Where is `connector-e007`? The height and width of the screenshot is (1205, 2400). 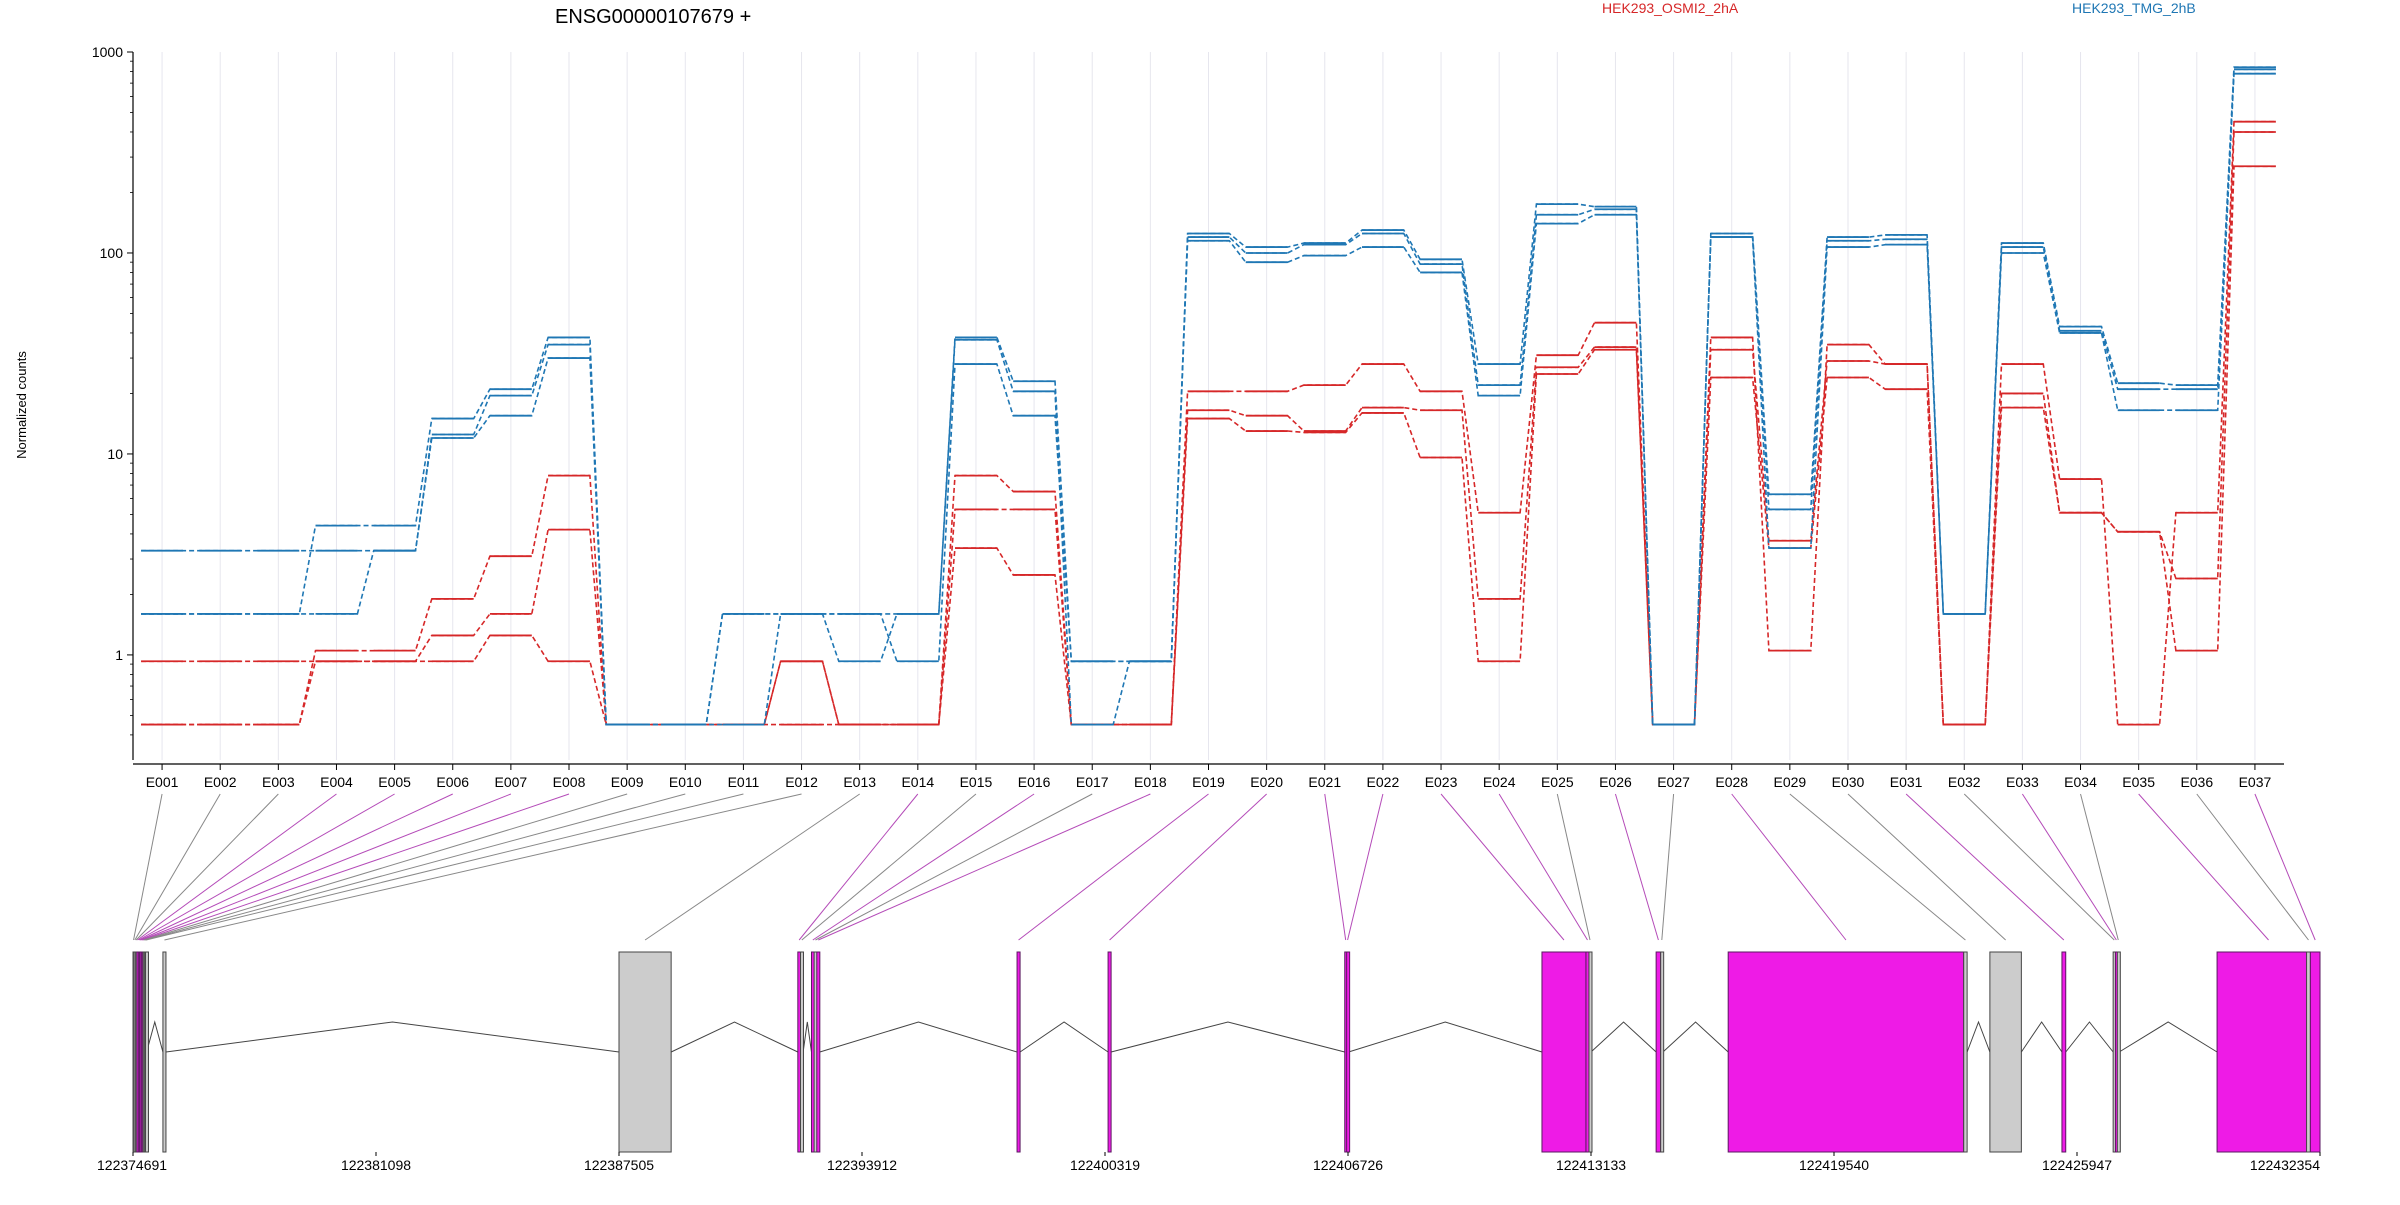
connector-e007 is located at coordinates (326, 867).